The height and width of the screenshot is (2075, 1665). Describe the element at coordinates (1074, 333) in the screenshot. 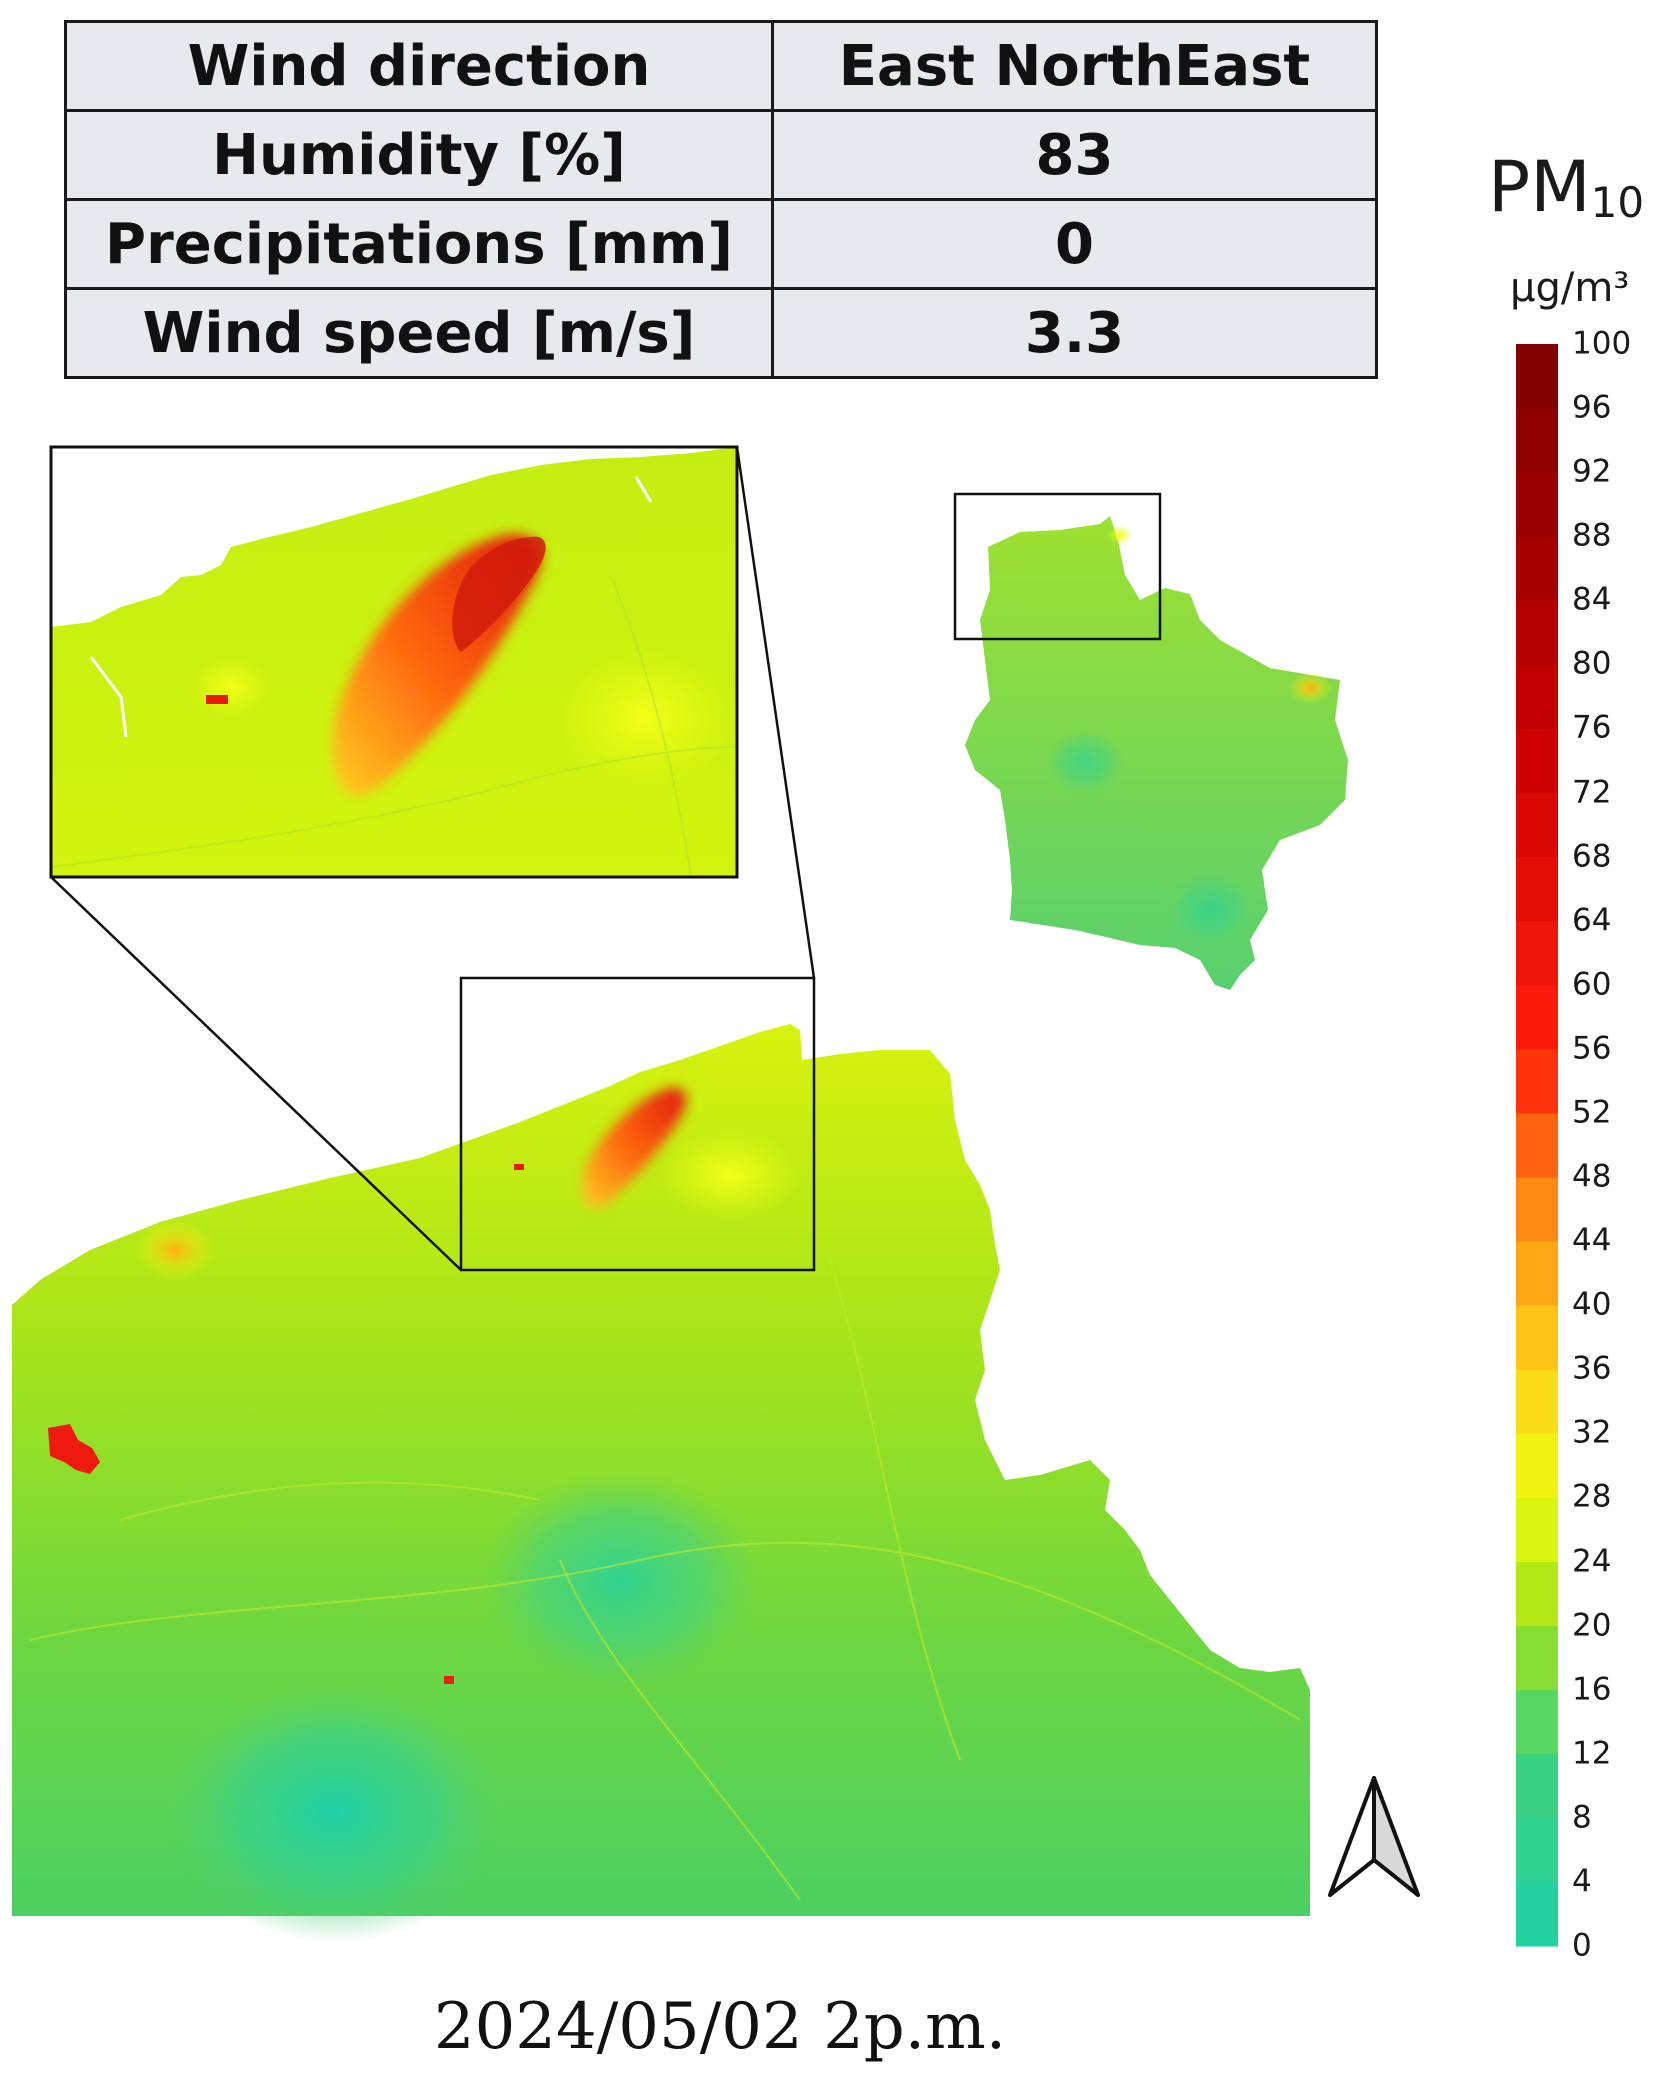

I see `wind-speed-value: 3.3` at that location.